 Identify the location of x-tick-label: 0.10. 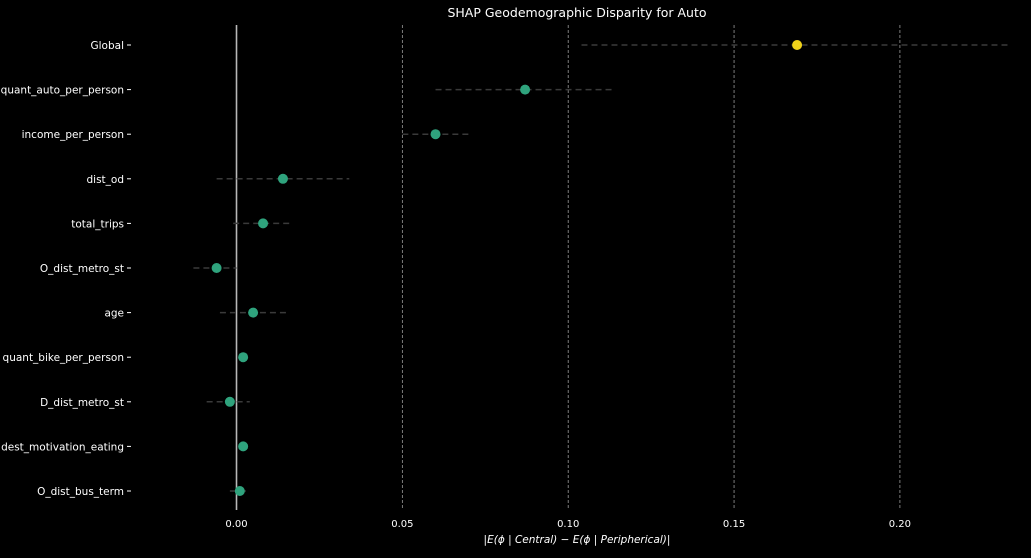
(568, 524).